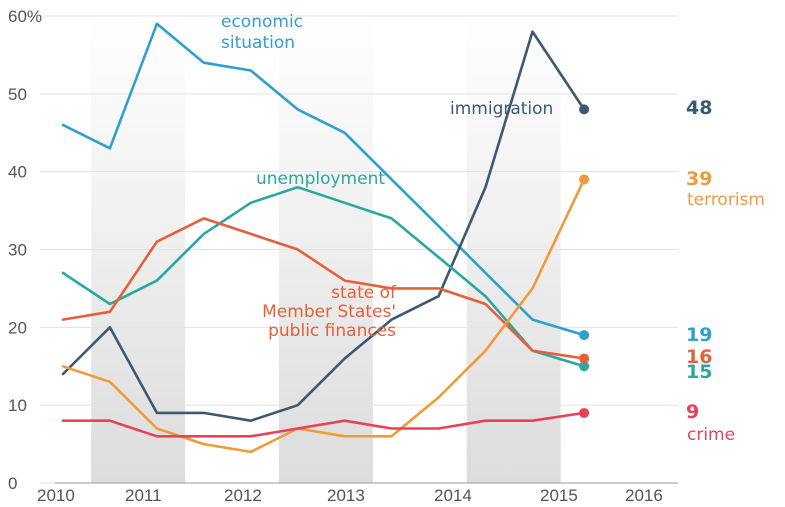 The height and width of the screenshot is (507, 785). What do you see at coordinates (323, 424) in the screenshot?
I see `series-line-crime` at bounding box center [323, 424].